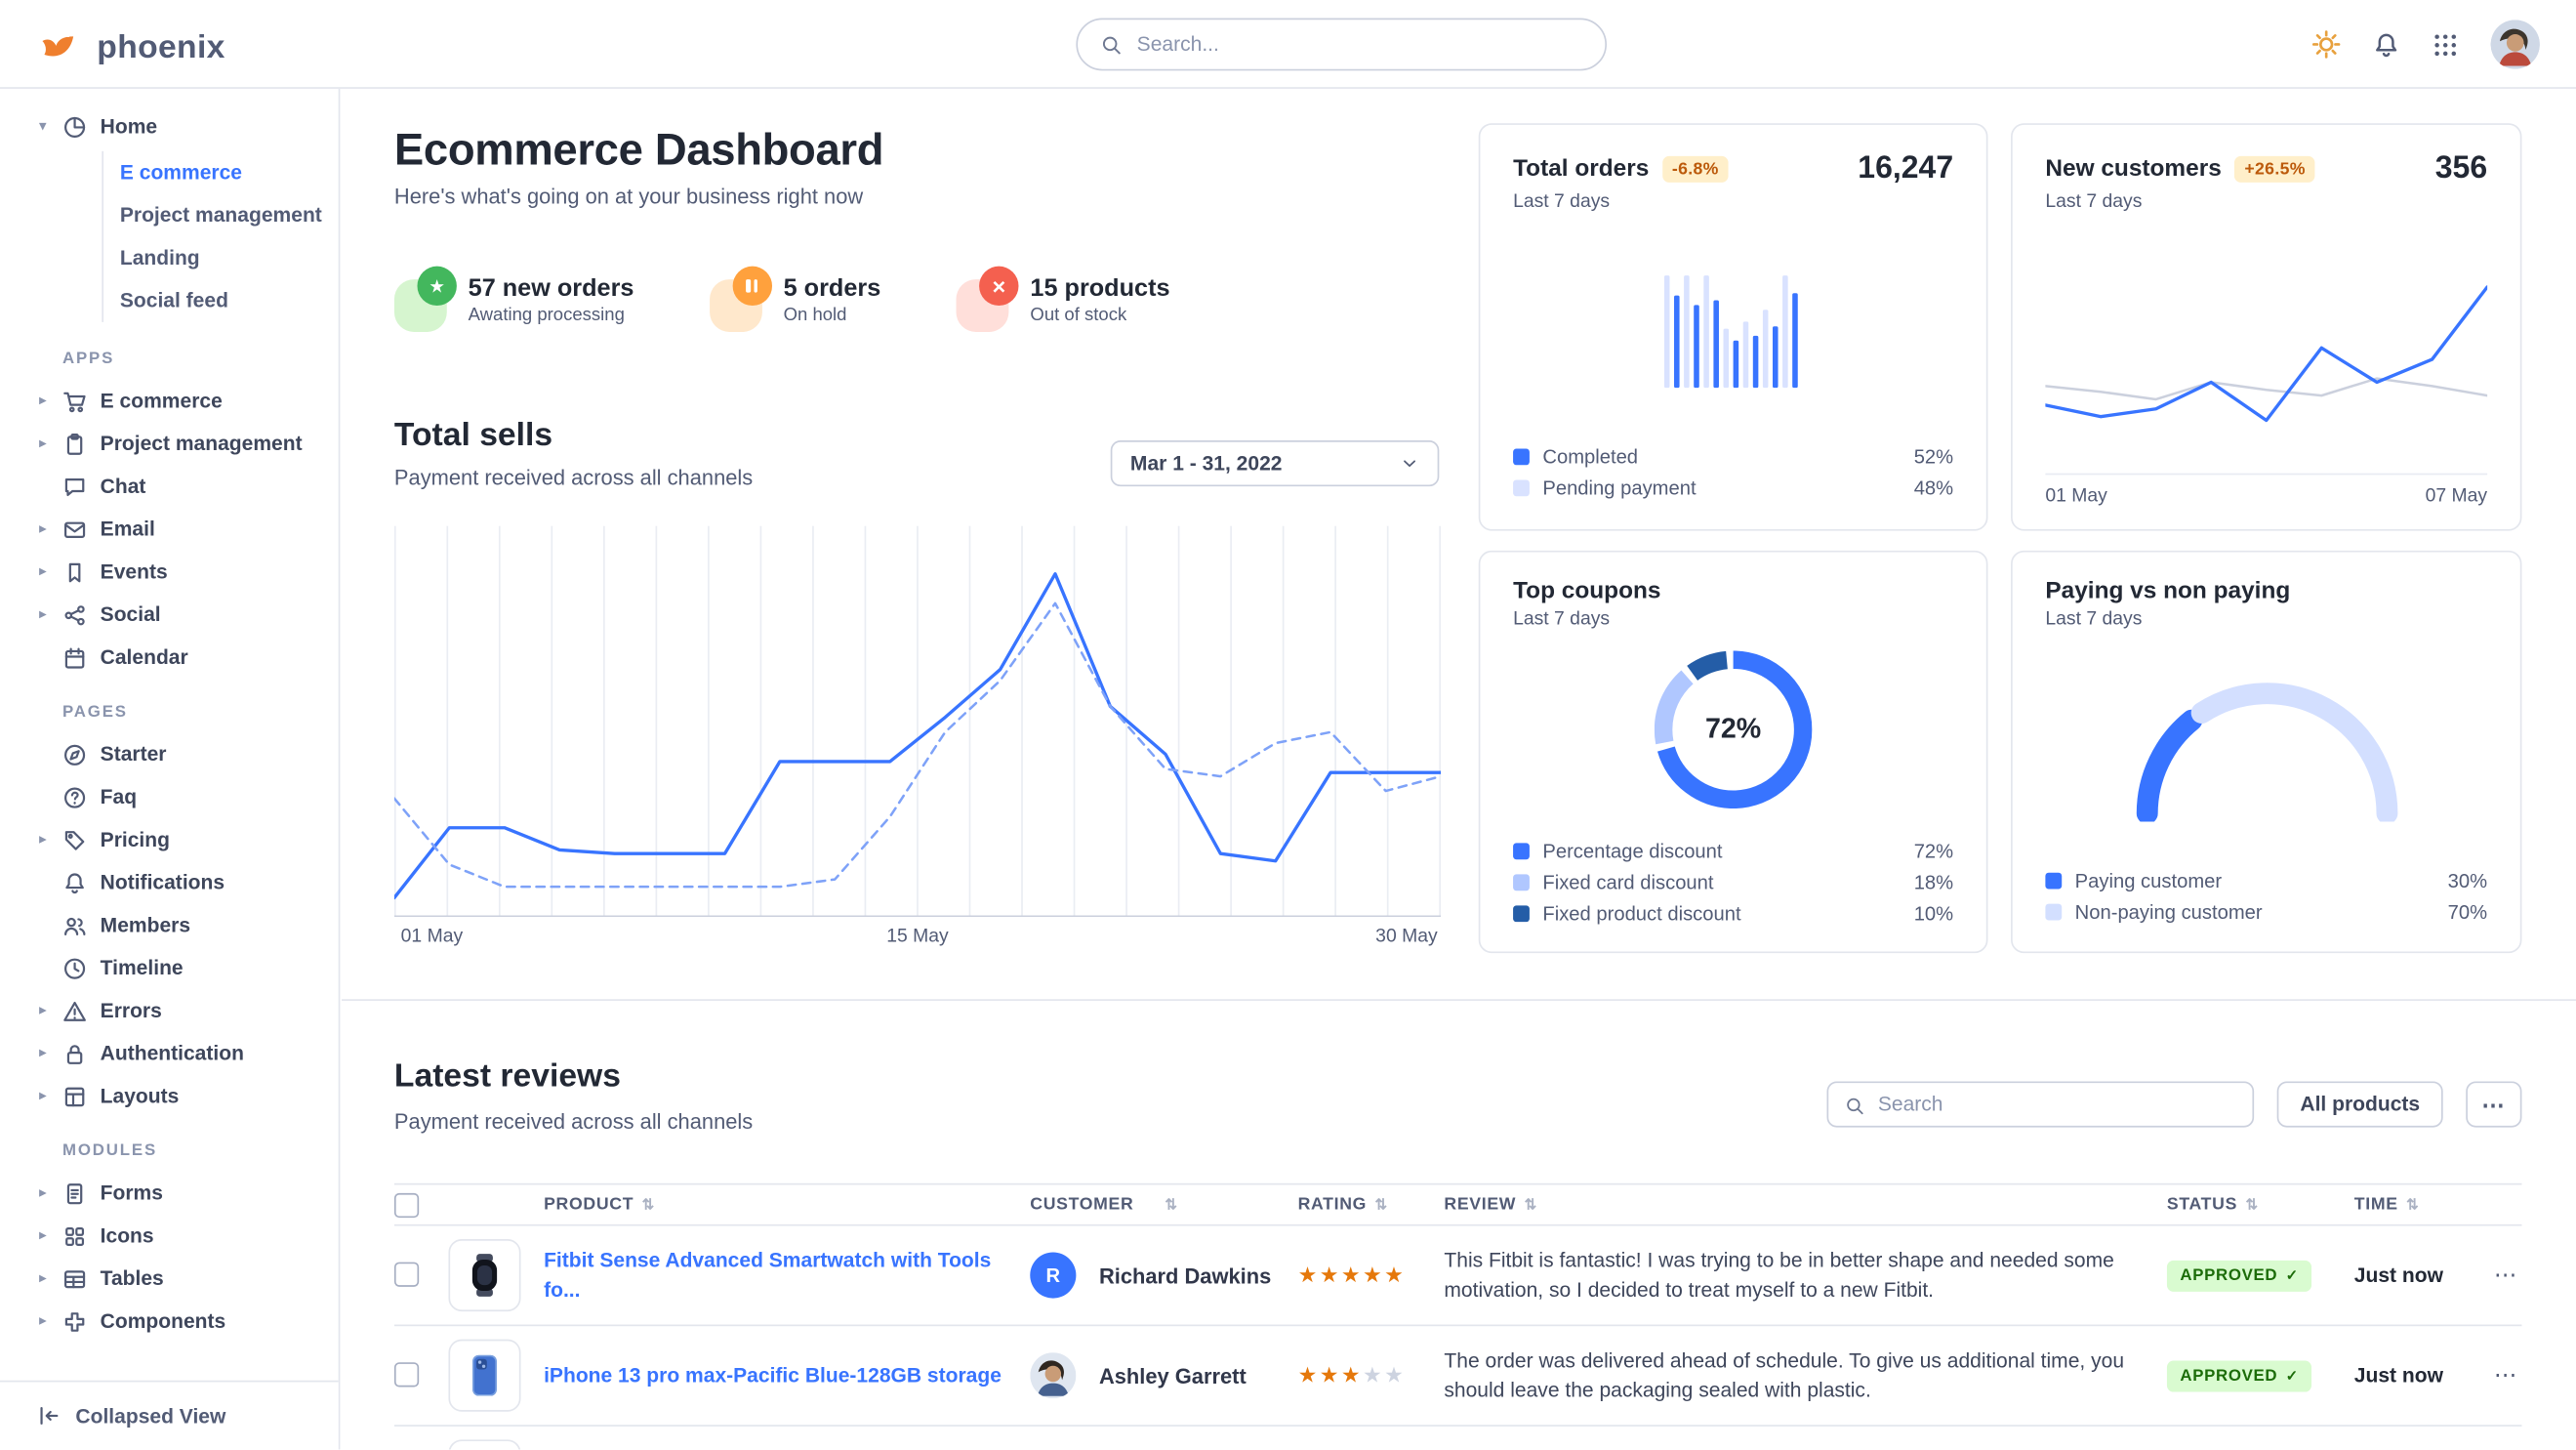 The image size is (2576, 1450). What do you see at coordinates (484, 1375) in the screenshot?
I see `product-image-iphone` at bounding box center [484, 1375].